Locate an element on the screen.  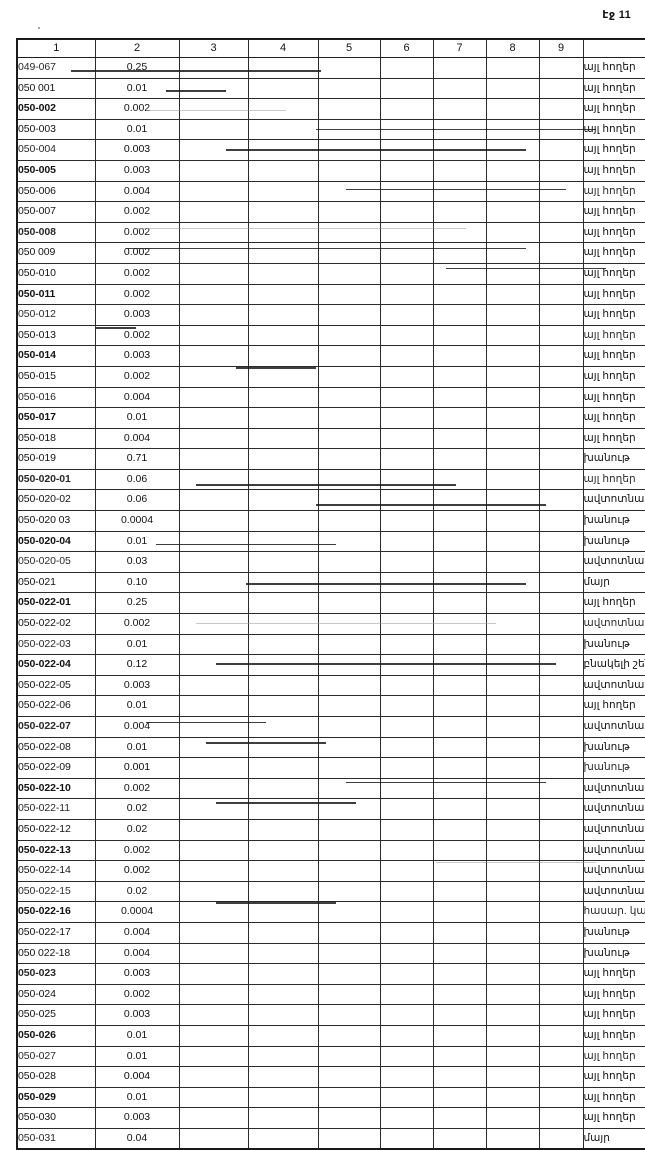
cell-parcel-code: 050-024 is located at coordinates (56, 994).